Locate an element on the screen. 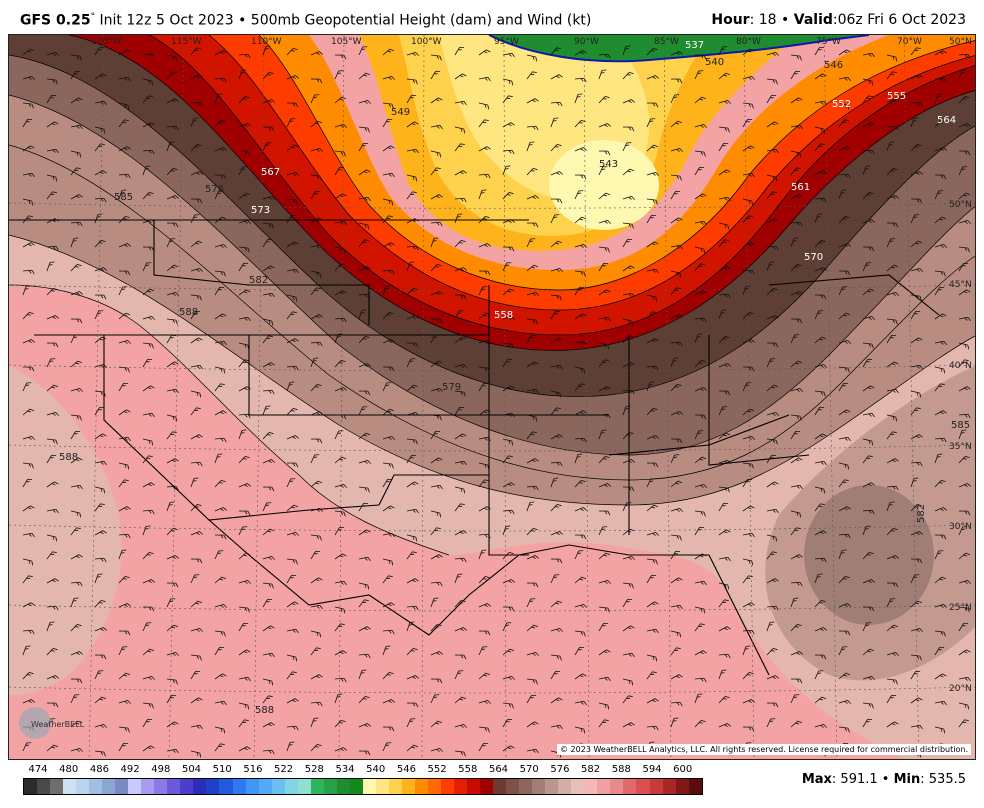 The image size is (984, 808). lat-label: 50°N is located at coordinates (960, 205).